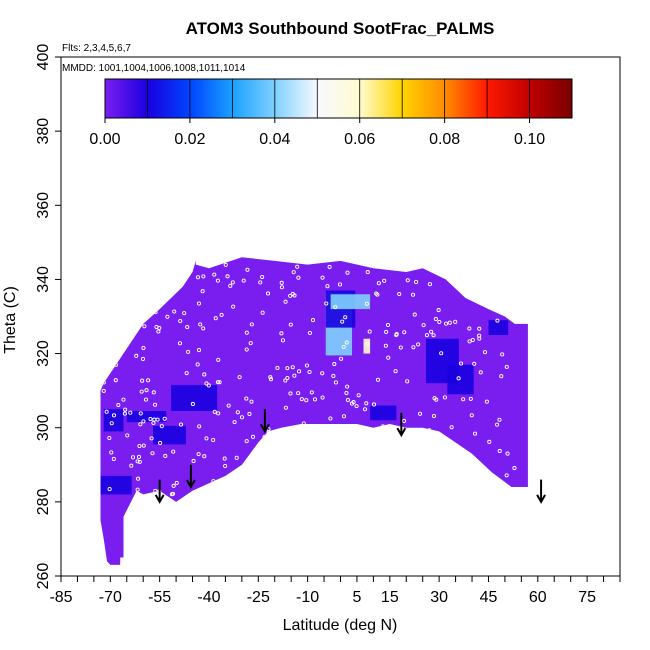 Image resolution: width=650 pixels, height=650 pixels. What do you see at coordinates (10, 320) in the screenshot?
I see `y-axis-label: Theta (C)` at bounding box center [10, 320].